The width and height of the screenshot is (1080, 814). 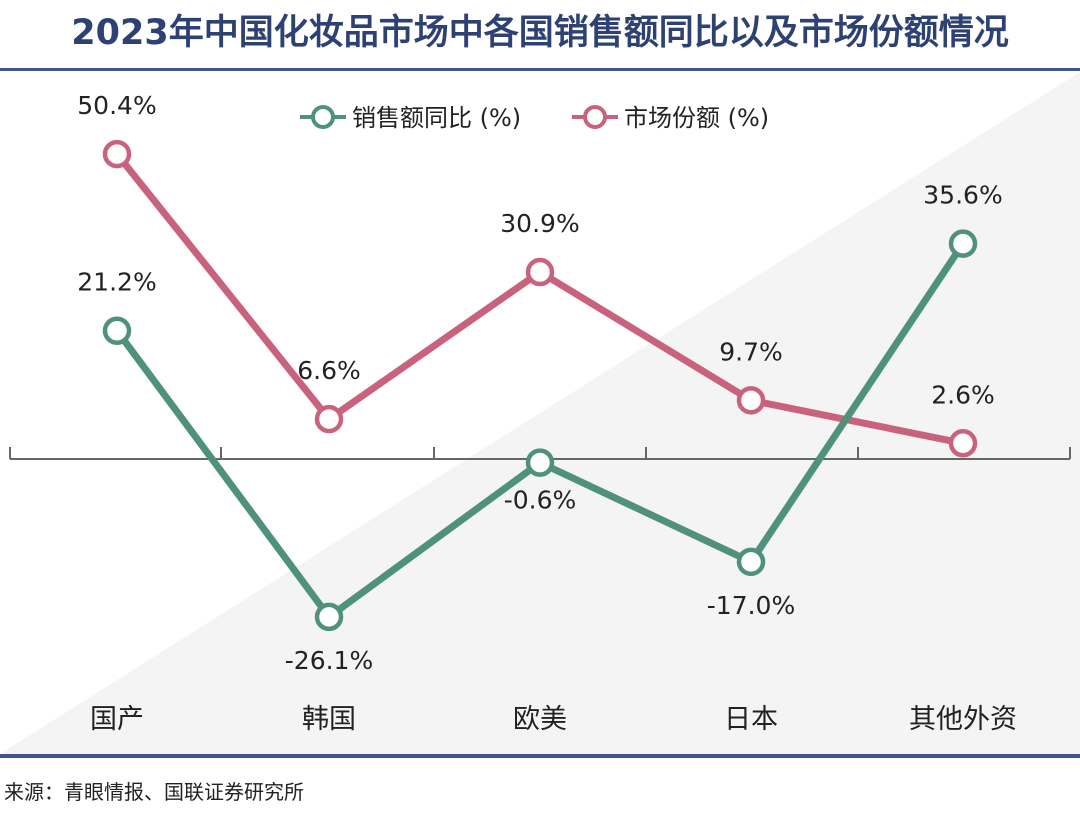 What do you see at coordinates (963, 394) in the screenshot?
I see `data-label: 2.6%` at bounding box center [963, 394].